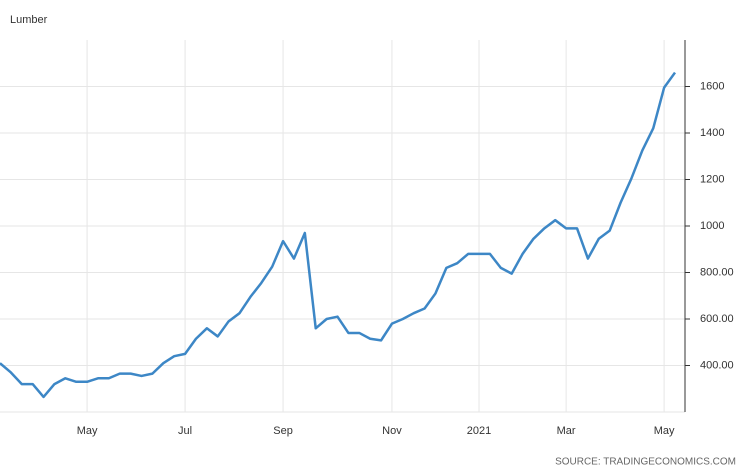 This screenshot has width=746, height=468. Describe the element at coordinates (645, 462) in the screenshot. I see `source: SOURCE: TRADINGECONOMICS.COM` at that location.